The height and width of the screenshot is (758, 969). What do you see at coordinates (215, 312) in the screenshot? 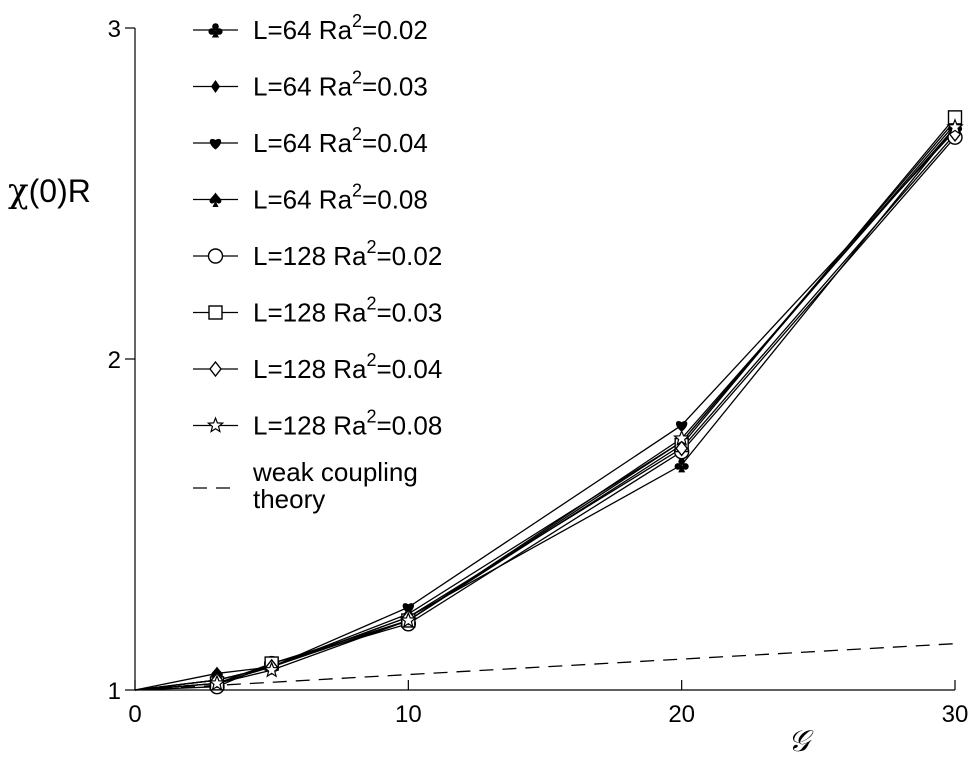
I see `legend-marker-square-open` at bounding box center [215, 312].